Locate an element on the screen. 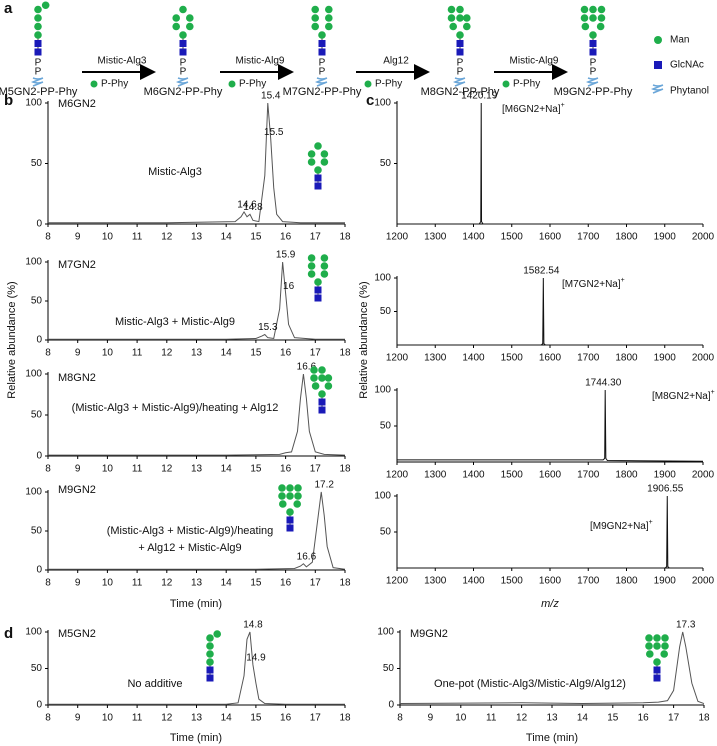 Image resolution: width=717 pixels, height=746 pixels. x-tick-label: 1300 is located at coordinates (435, 358).